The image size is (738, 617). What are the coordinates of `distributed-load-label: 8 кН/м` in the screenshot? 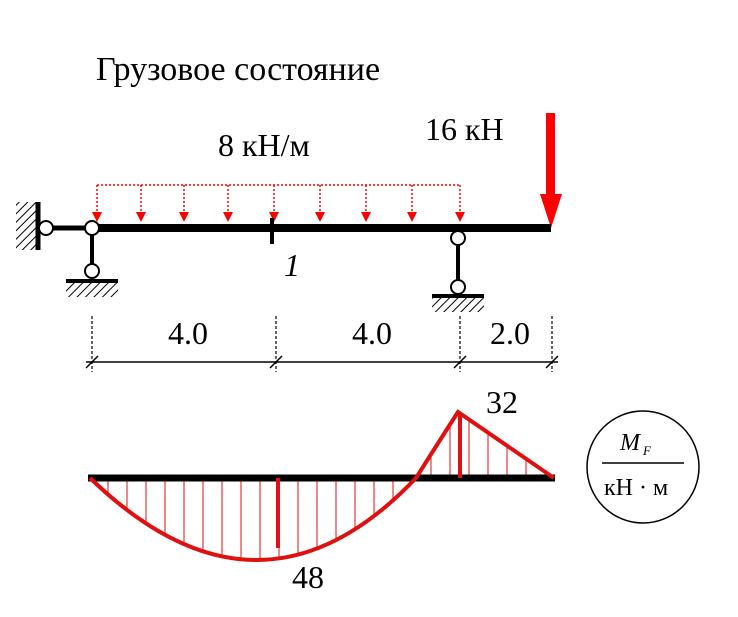 It's located at (264, 145).